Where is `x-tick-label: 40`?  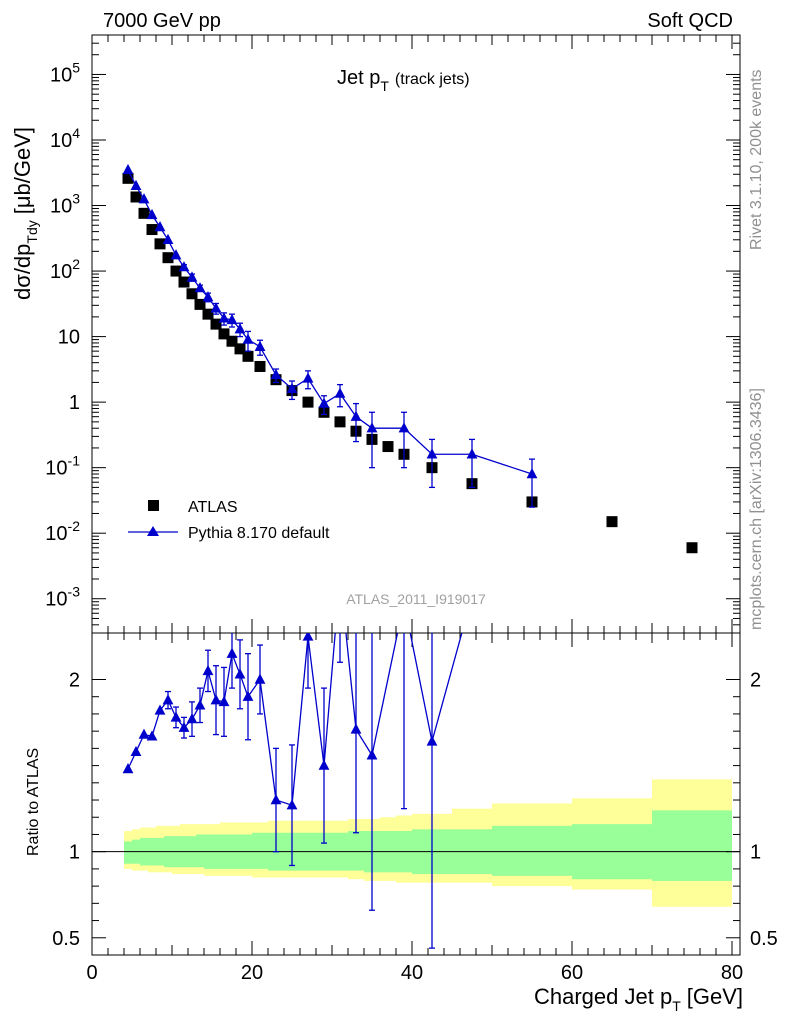 x-tick-label: 40 is located at coordinates (412, 973).